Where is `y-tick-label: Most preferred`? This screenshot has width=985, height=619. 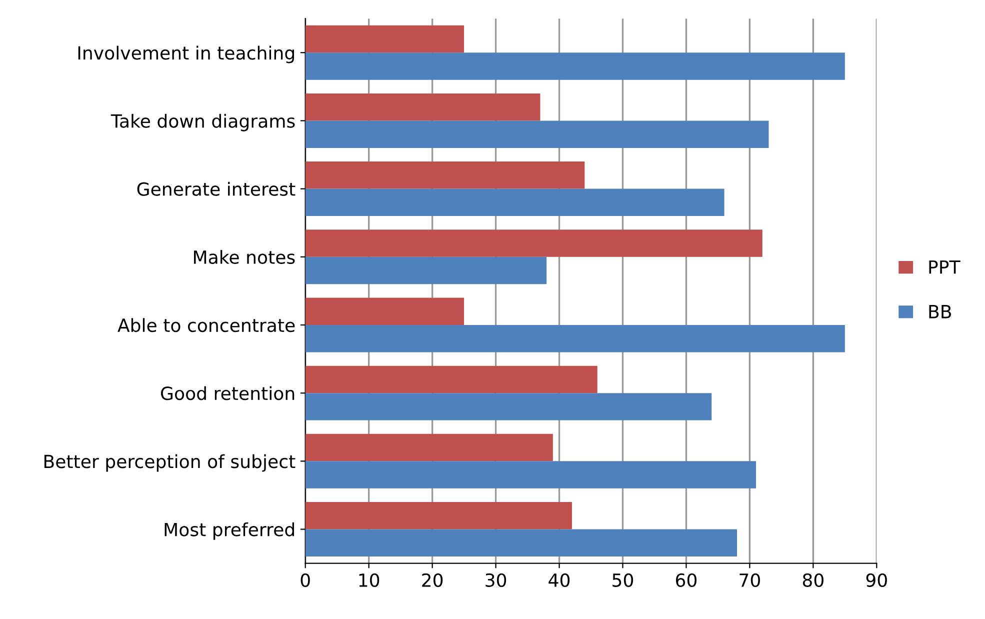
y-tick-label: Most preferred is located at coordinates (229, 531).